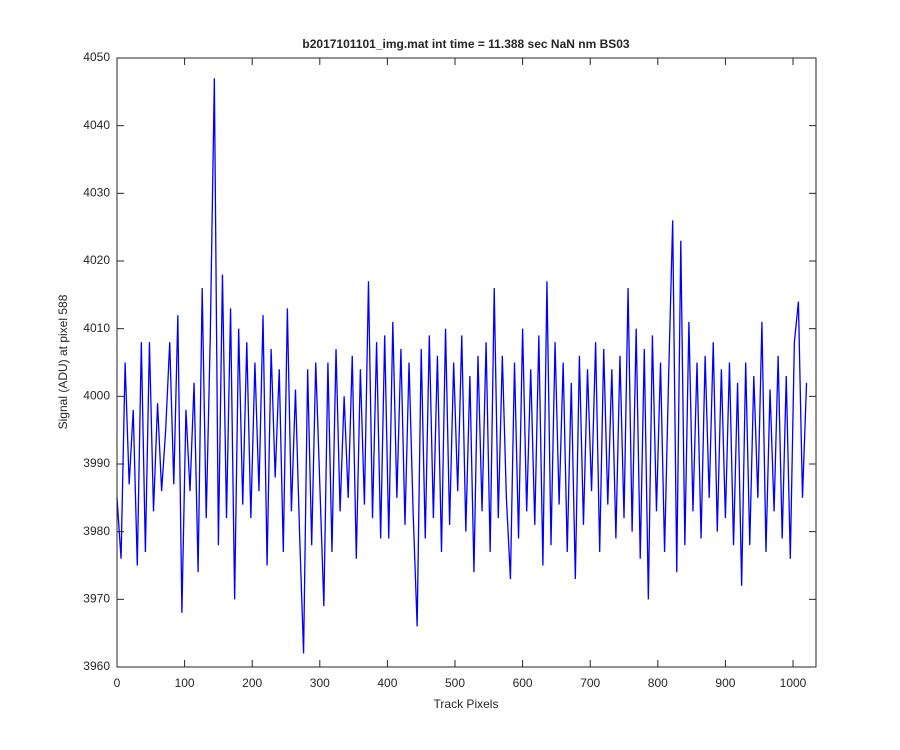  Describe the element at coordinates (96, 531) in the screenshot. I see `y-tick-label: 3980` at that location.